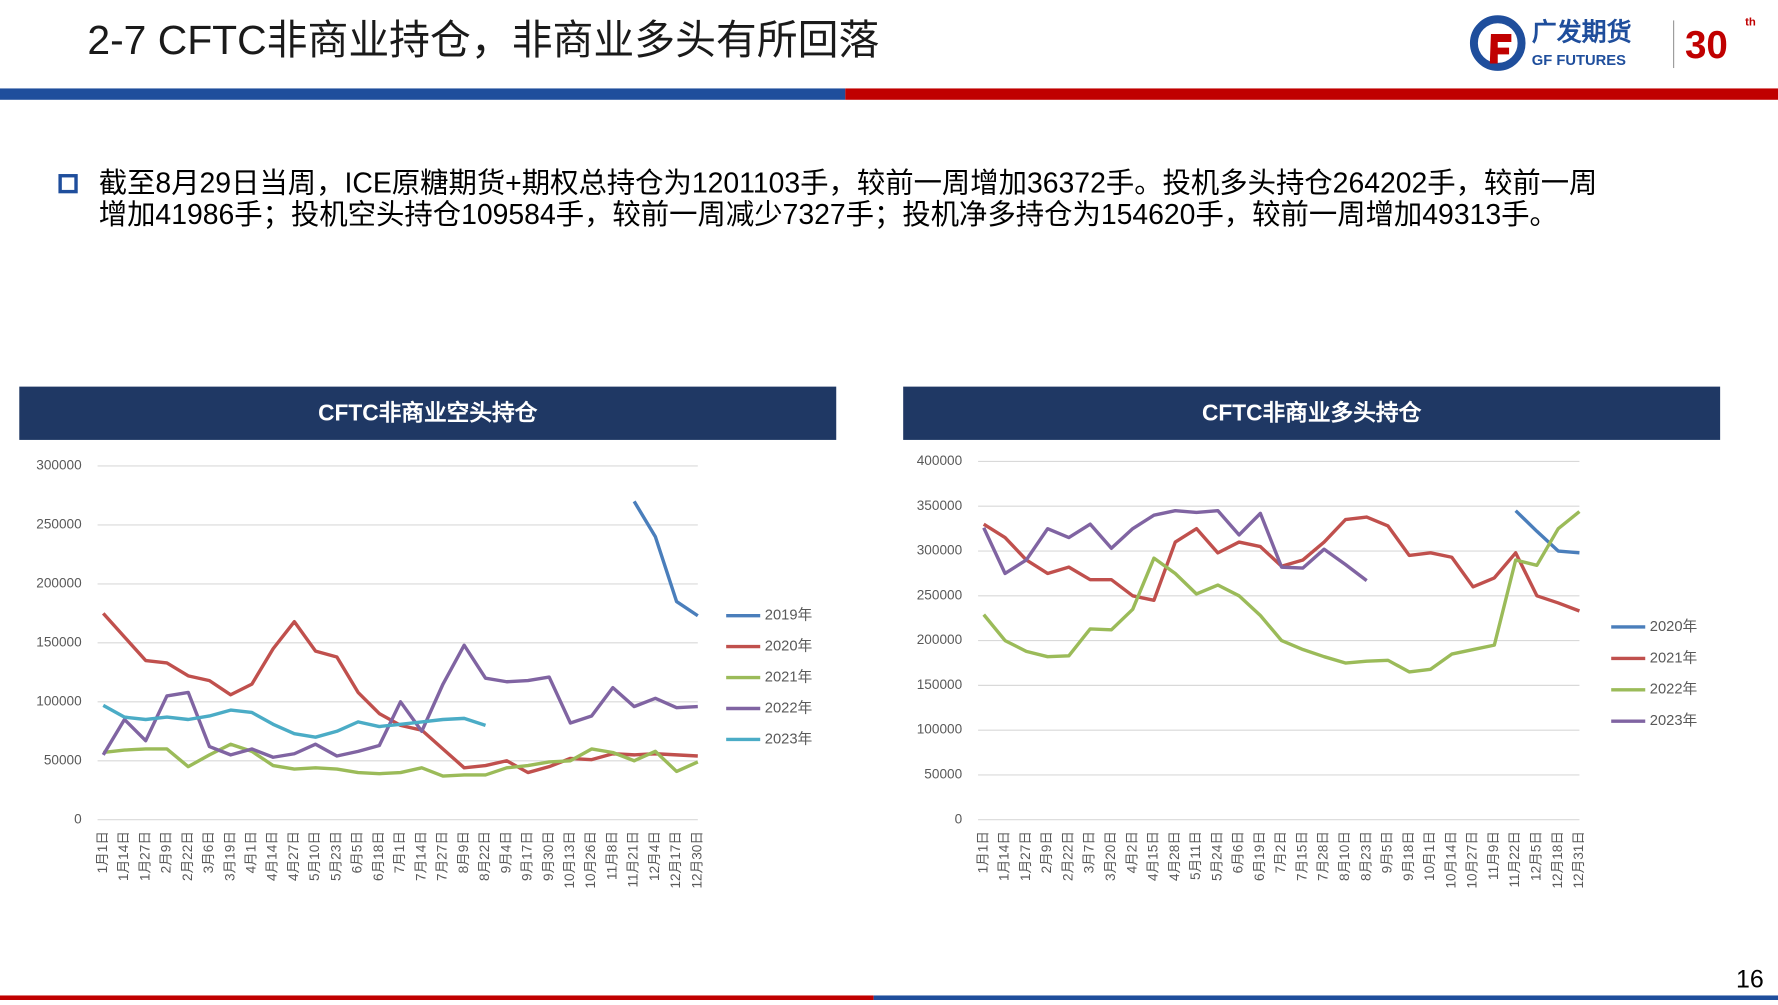 The image size is (1778, 1005). What do you see at coordinates (940, 505) in the screenshot?
I see `y-tick-label: 350000` at bounding box center [940, 505].